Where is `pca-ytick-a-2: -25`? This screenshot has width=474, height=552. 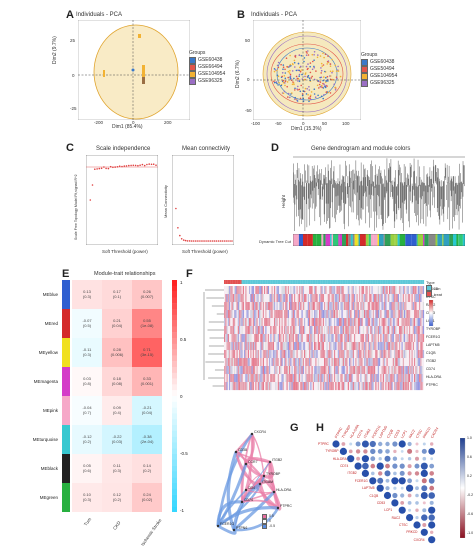 pca-ytick-a-2: -25 is located at coordinates (73, 108).